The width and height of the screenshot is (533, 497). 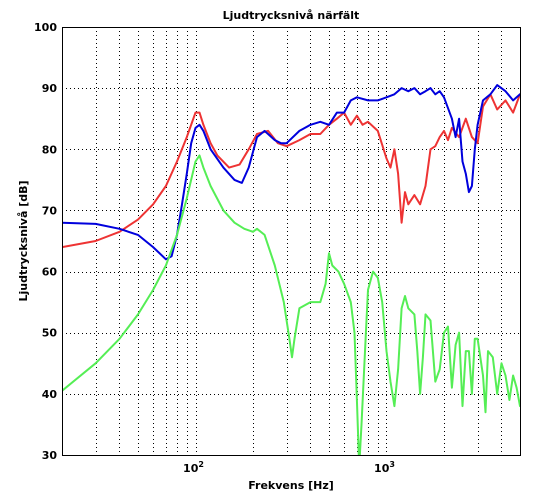 What do you see at coordinates (291, 485) in the screenshot?
I see `x-axis-label: Frekvens [Hz]` at bounding box center [291, 485].